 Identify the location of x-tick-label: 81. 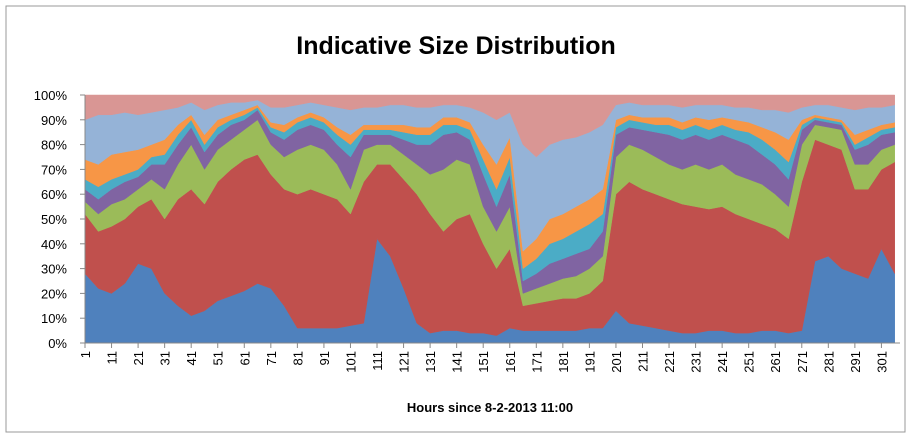
(297, 358).